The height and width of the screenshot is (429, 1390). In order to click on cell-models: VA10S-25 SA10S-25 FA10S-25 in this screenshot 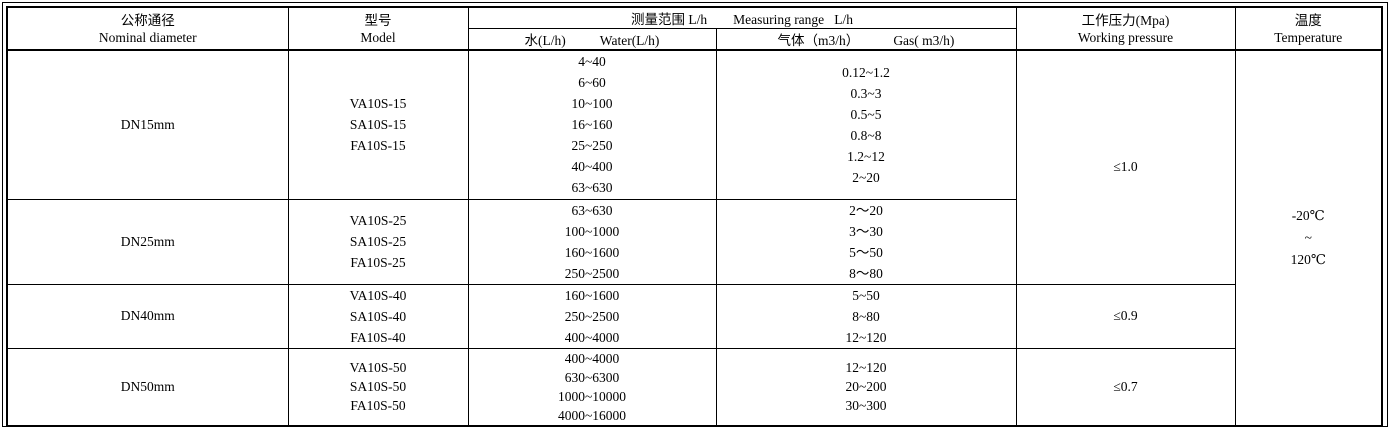, I will do `click(378, 241)`.